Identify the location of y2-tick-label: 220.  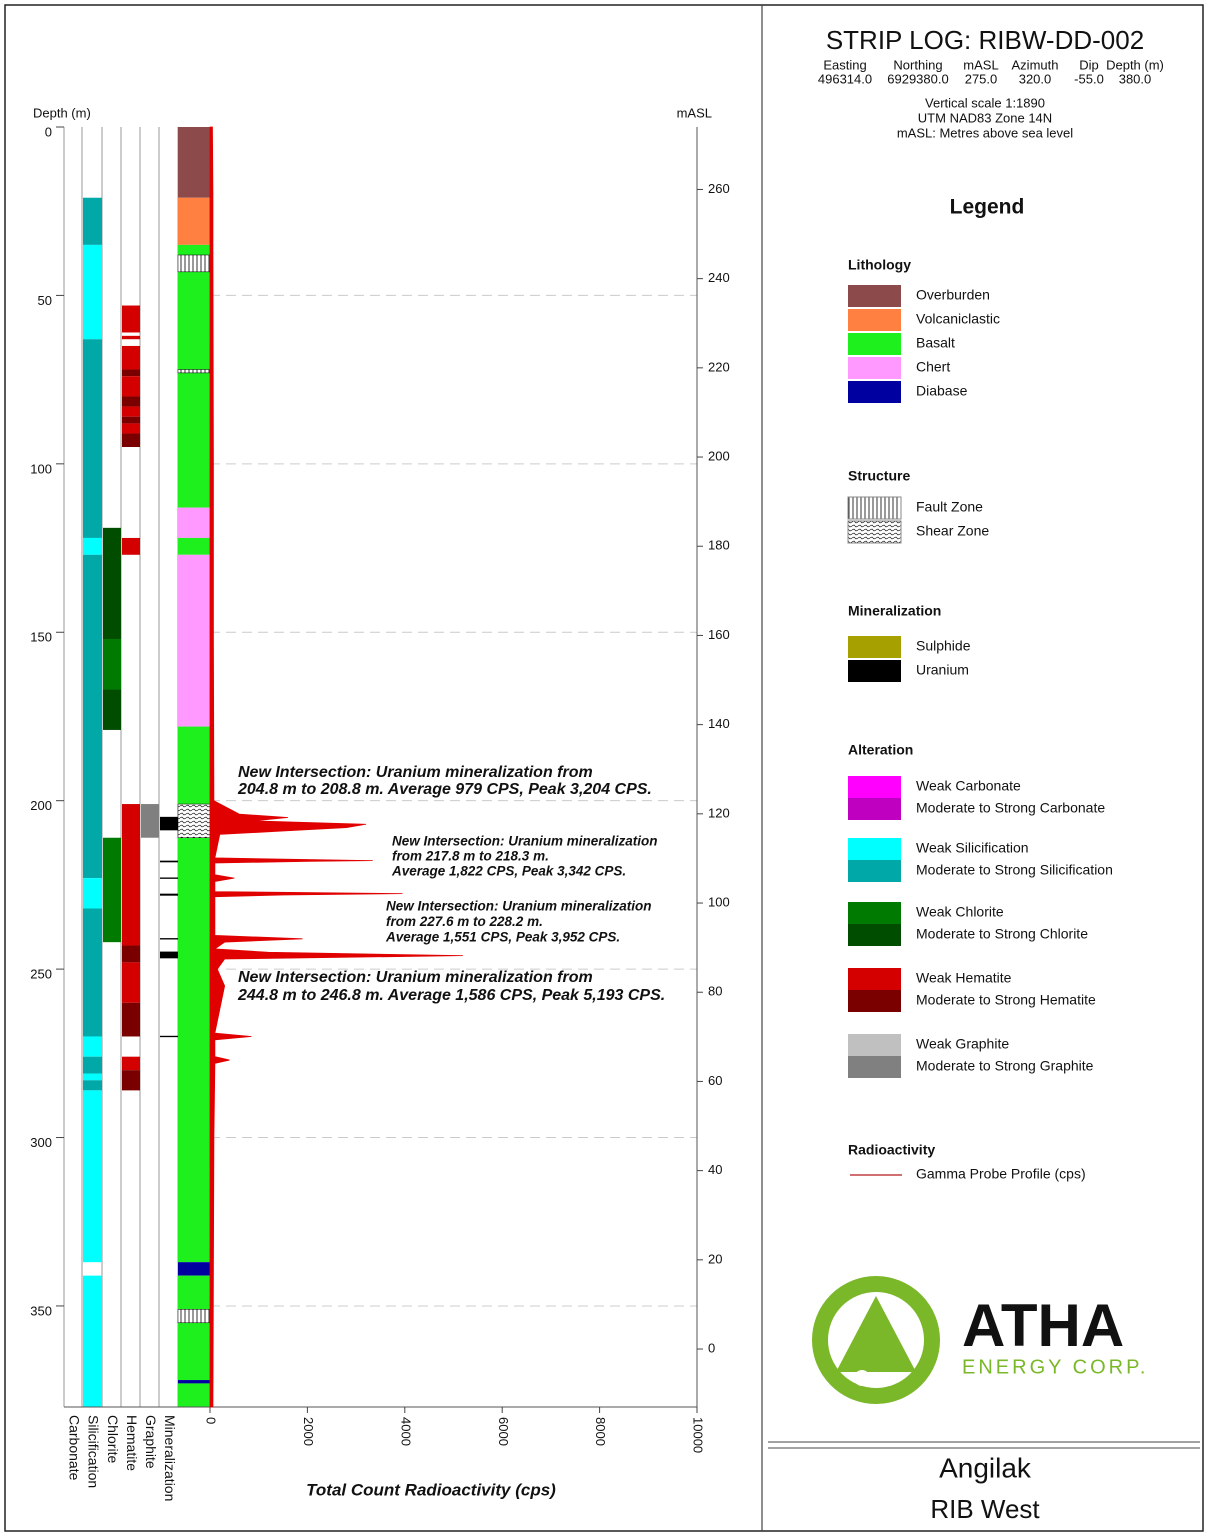
(719, 366).